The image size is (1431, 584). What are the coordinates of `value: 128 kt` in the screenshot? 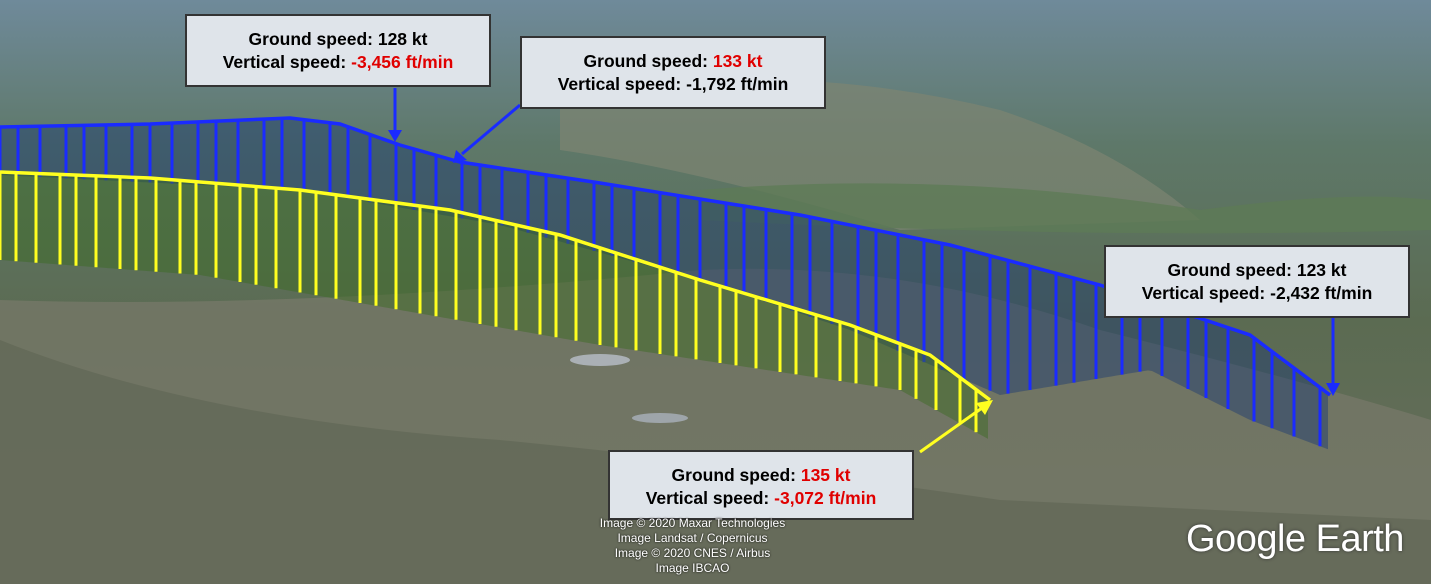 It's located at (402, 39).